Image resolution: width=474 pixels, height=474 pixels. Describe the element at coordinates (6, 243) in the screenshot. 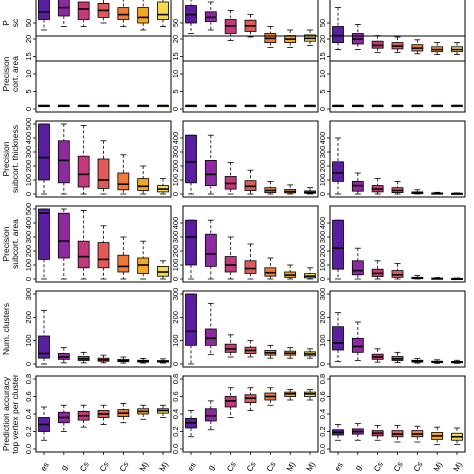

I see `row-label-3-line-0: Precision` at that location.